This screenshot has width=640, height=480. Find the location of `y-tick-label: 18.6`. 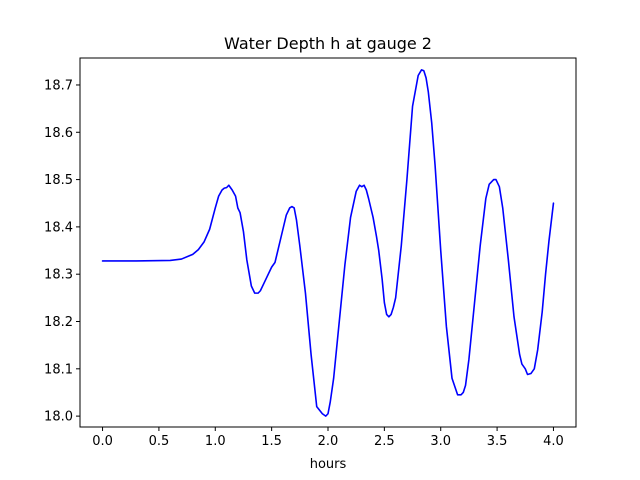

y-tick-label: 18.6 is located at coordinates (58, 133).